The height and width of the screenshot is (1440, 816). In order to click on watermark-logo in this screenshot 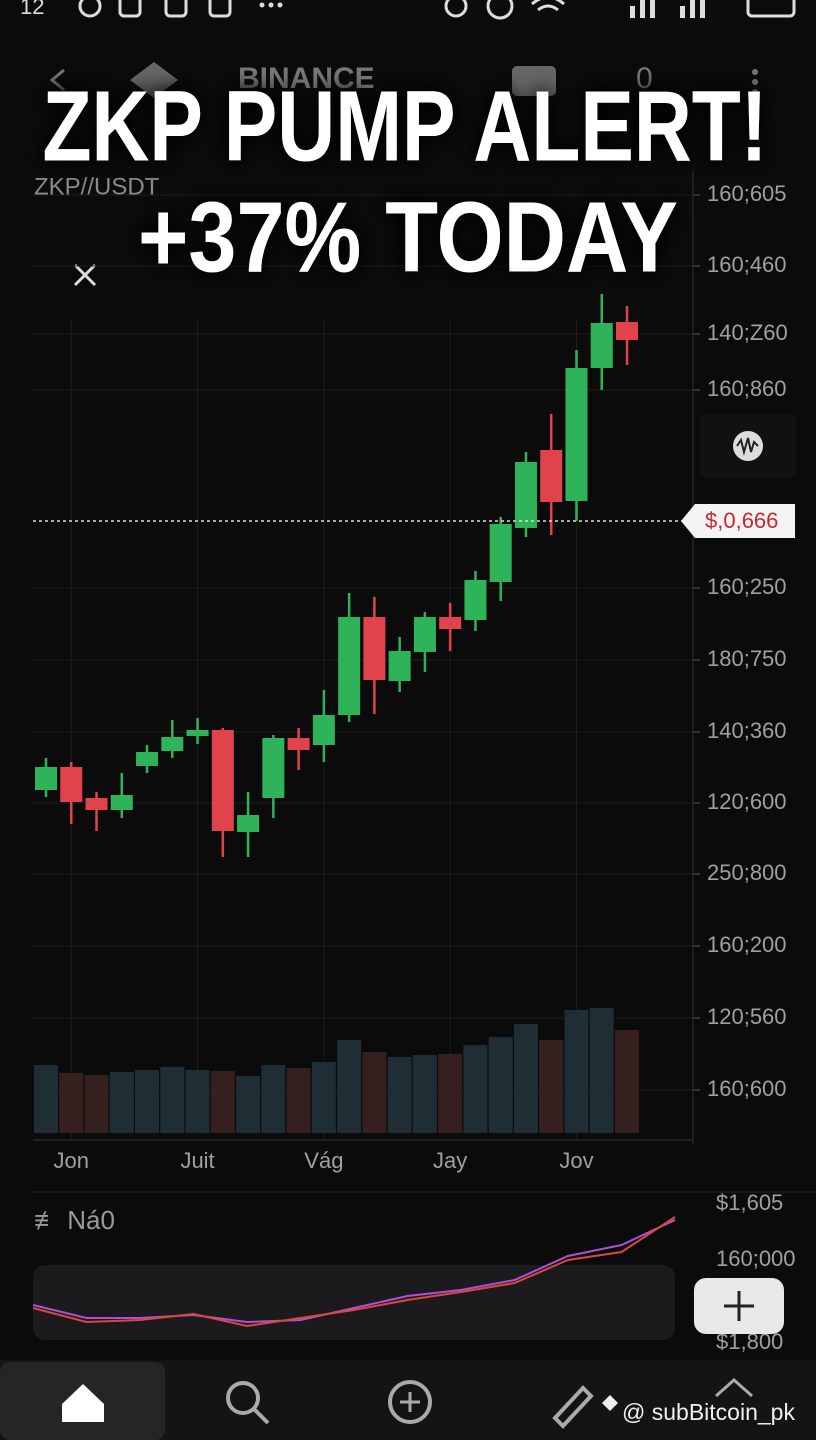, I will do `click(610, 1403)`.